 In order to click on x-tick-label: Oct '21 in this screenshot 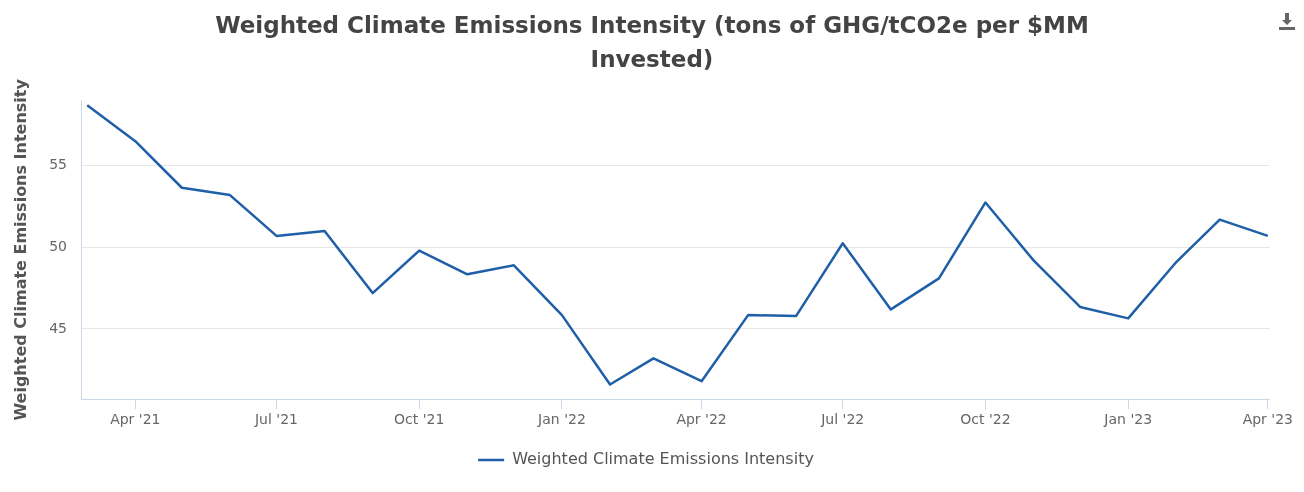, I will do `click(419, 419)`.